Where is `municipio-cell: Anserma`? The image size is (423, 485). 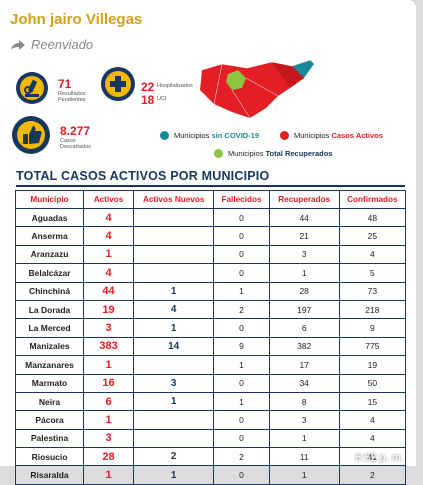 municipio-cell: Anserma is located at coordinates (49, 236).